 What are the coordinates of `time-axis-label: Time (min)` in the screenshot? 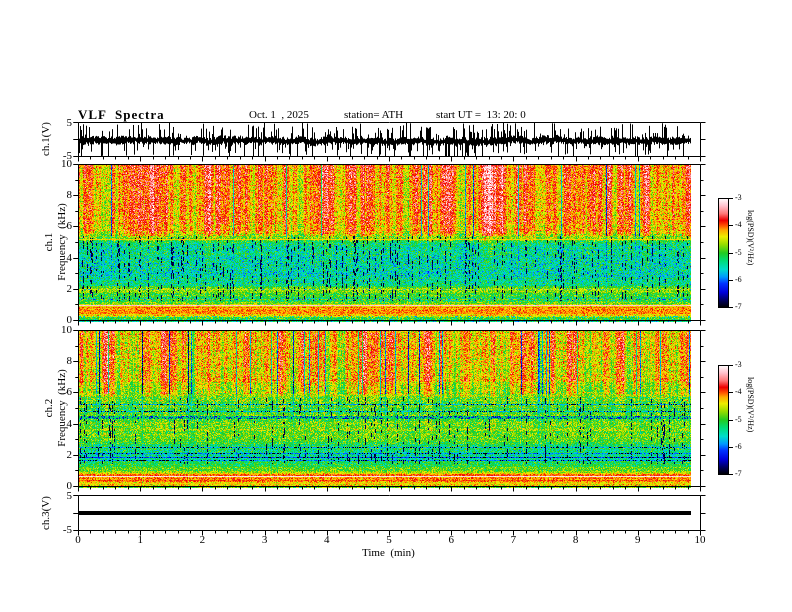 It's located at (388, 553).